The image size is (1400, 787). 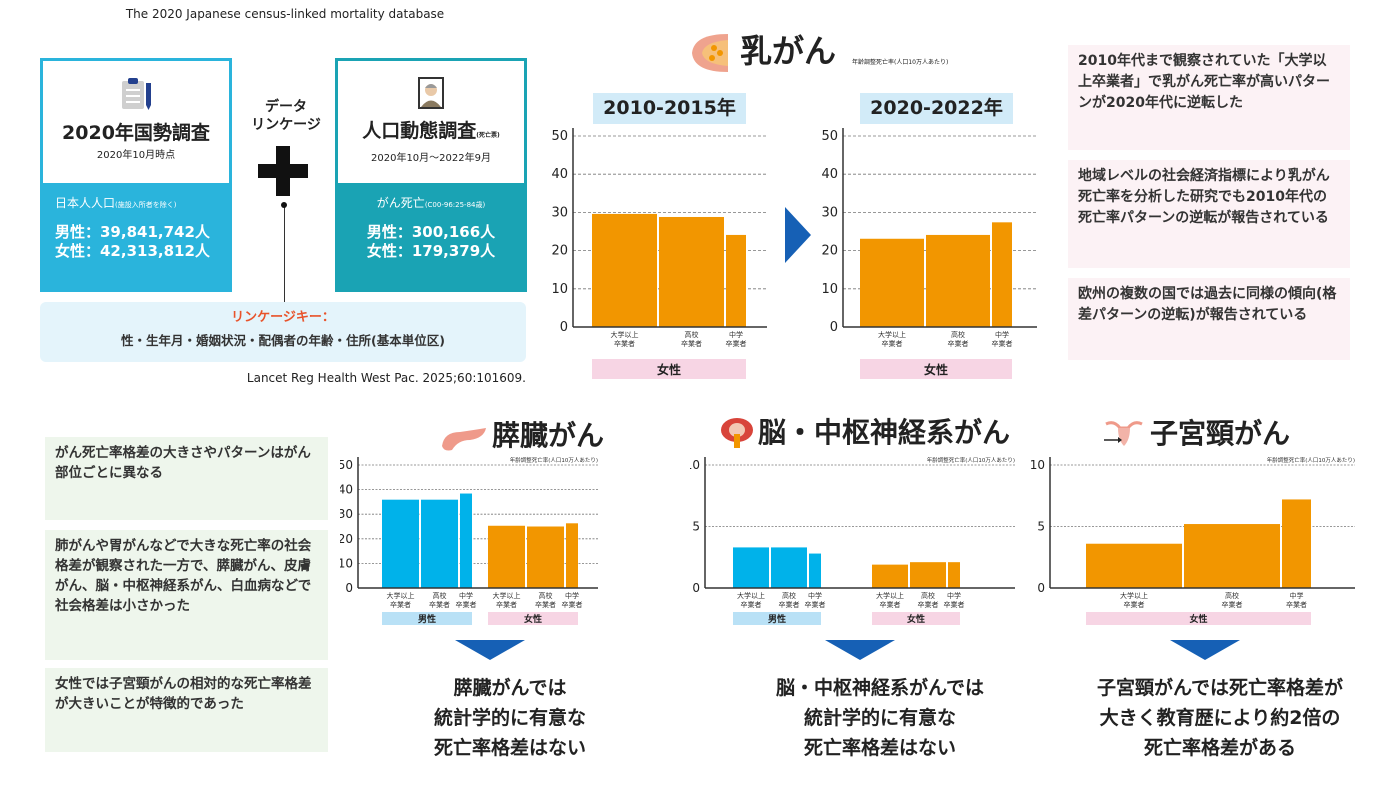 What do you see at coordinates (283, 317) in the screenshot?
I see `linkage-key-label: リンケージキー：` at bounding box center [283, 317].